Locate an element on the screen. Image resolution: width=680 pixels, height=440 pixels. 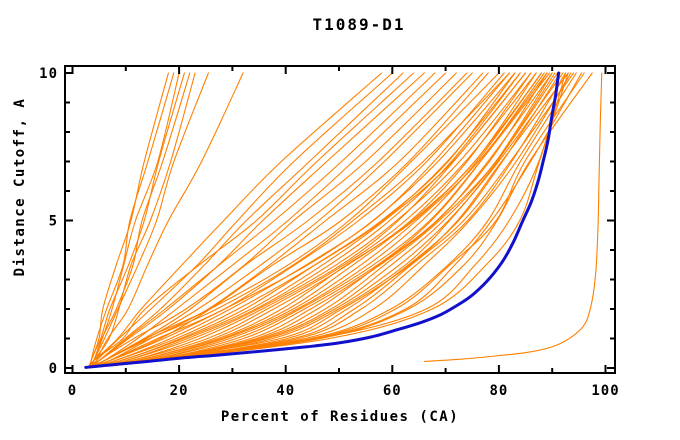
chart-title: T1089-D1 is located at coordinates (358, 24).